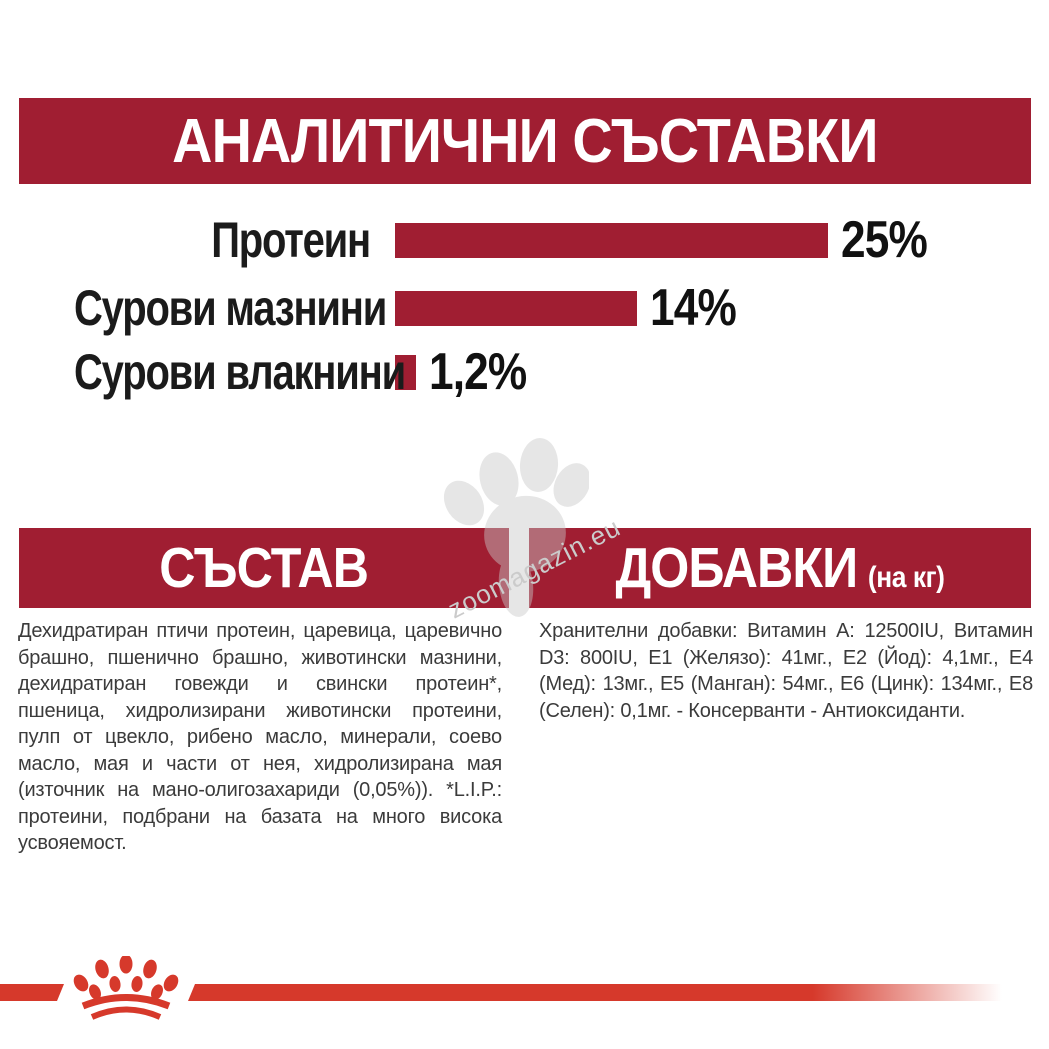  I want to click on composition-heading: СЪСТАВ, so click(264, 568).